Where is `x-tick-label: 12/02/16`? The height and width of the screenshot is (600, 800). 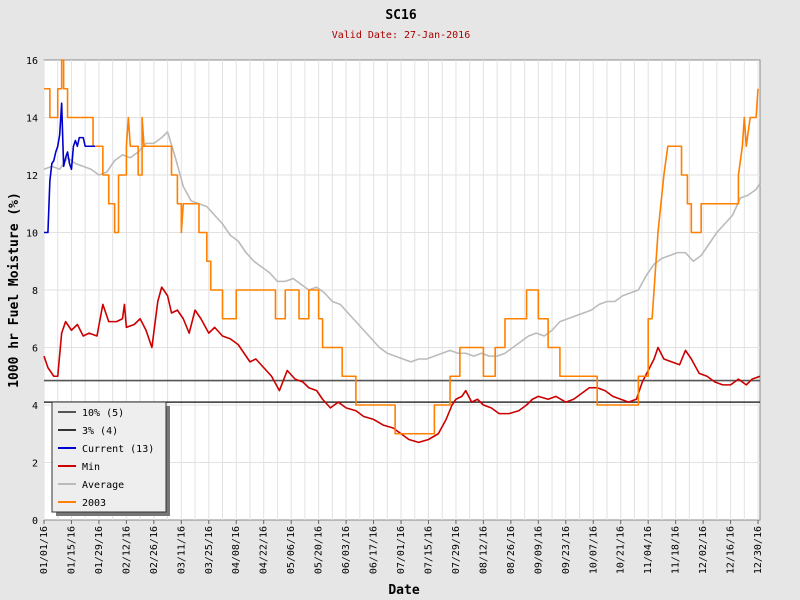 x-tick-label: 12/02/16 is located at coordinates (703, 550).